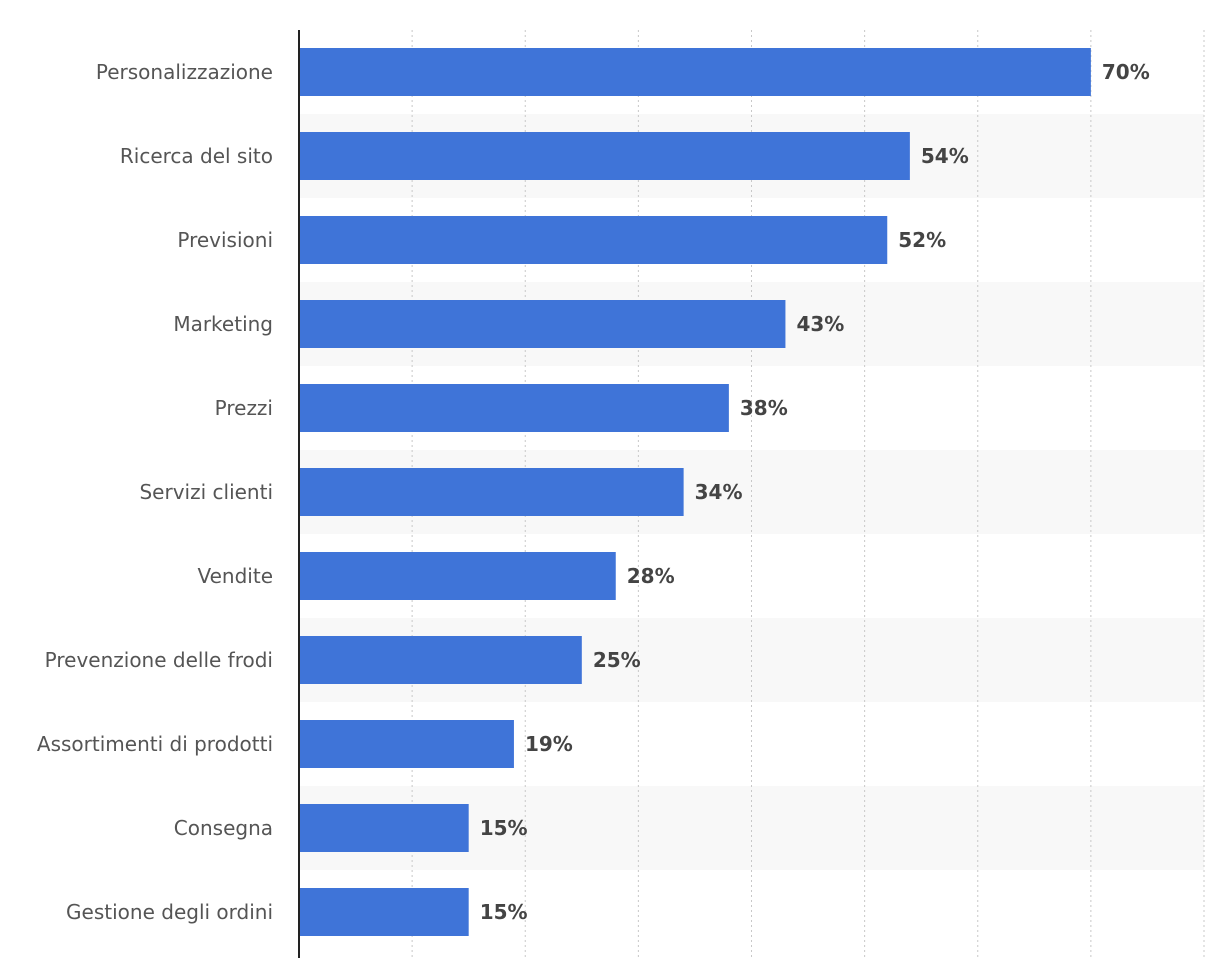 The width and height of the screenshot is (1210, 962). Describe the element at coordinates (235, 576) in the screenshot. I see `category-label: Vendite` at that location.